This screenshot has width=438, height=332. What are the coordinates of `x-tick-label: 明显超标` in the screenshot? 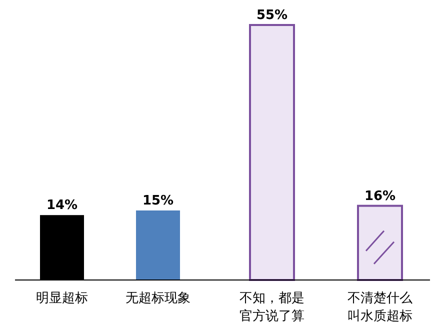 It's located at (62, 298).